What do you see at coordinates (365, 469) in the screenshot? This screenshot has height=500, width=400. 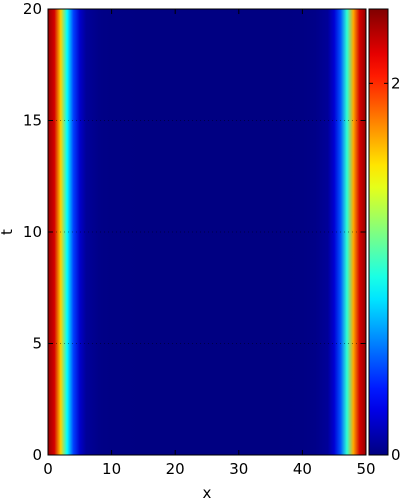 I see `x-tick-label: 50` at bounding box center [365, 469].